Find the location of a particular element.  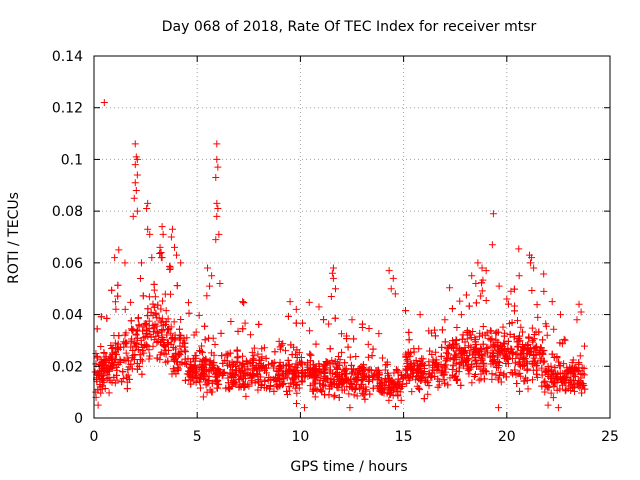

y-axis-label: ROTI / TECUs is located at coordinates (14, 238).